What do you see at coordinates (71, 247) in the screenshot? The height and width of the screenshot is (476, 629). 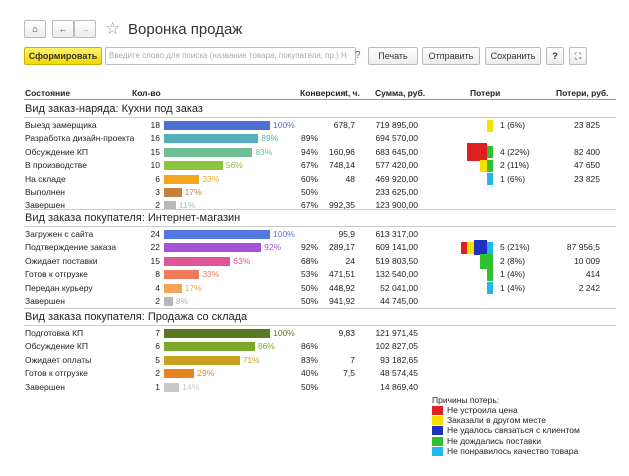 I see `row-state: Подтверждение заказа` at bounding box center [71, 247].